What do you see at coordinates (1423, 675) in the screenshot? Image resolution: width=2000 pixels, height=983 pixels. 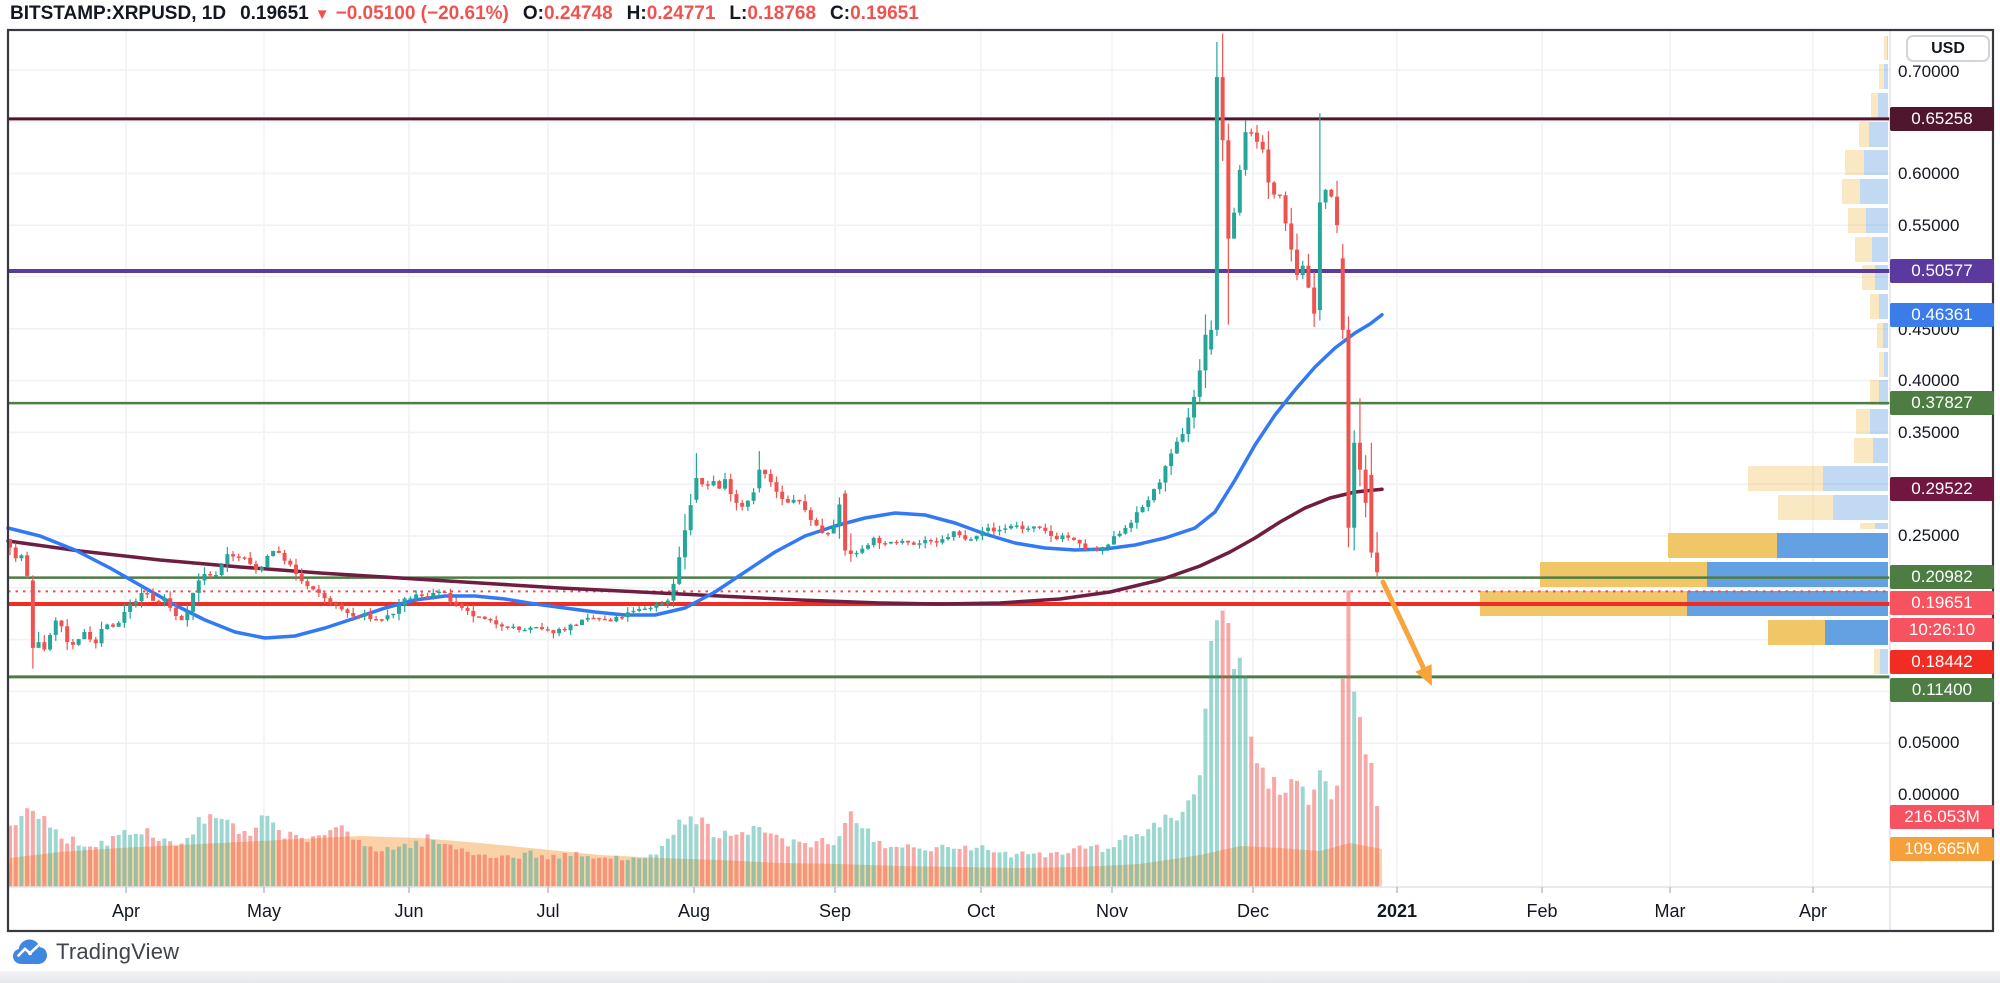 I see `annotation-arrow-head` at bounding box center [1423, 675].